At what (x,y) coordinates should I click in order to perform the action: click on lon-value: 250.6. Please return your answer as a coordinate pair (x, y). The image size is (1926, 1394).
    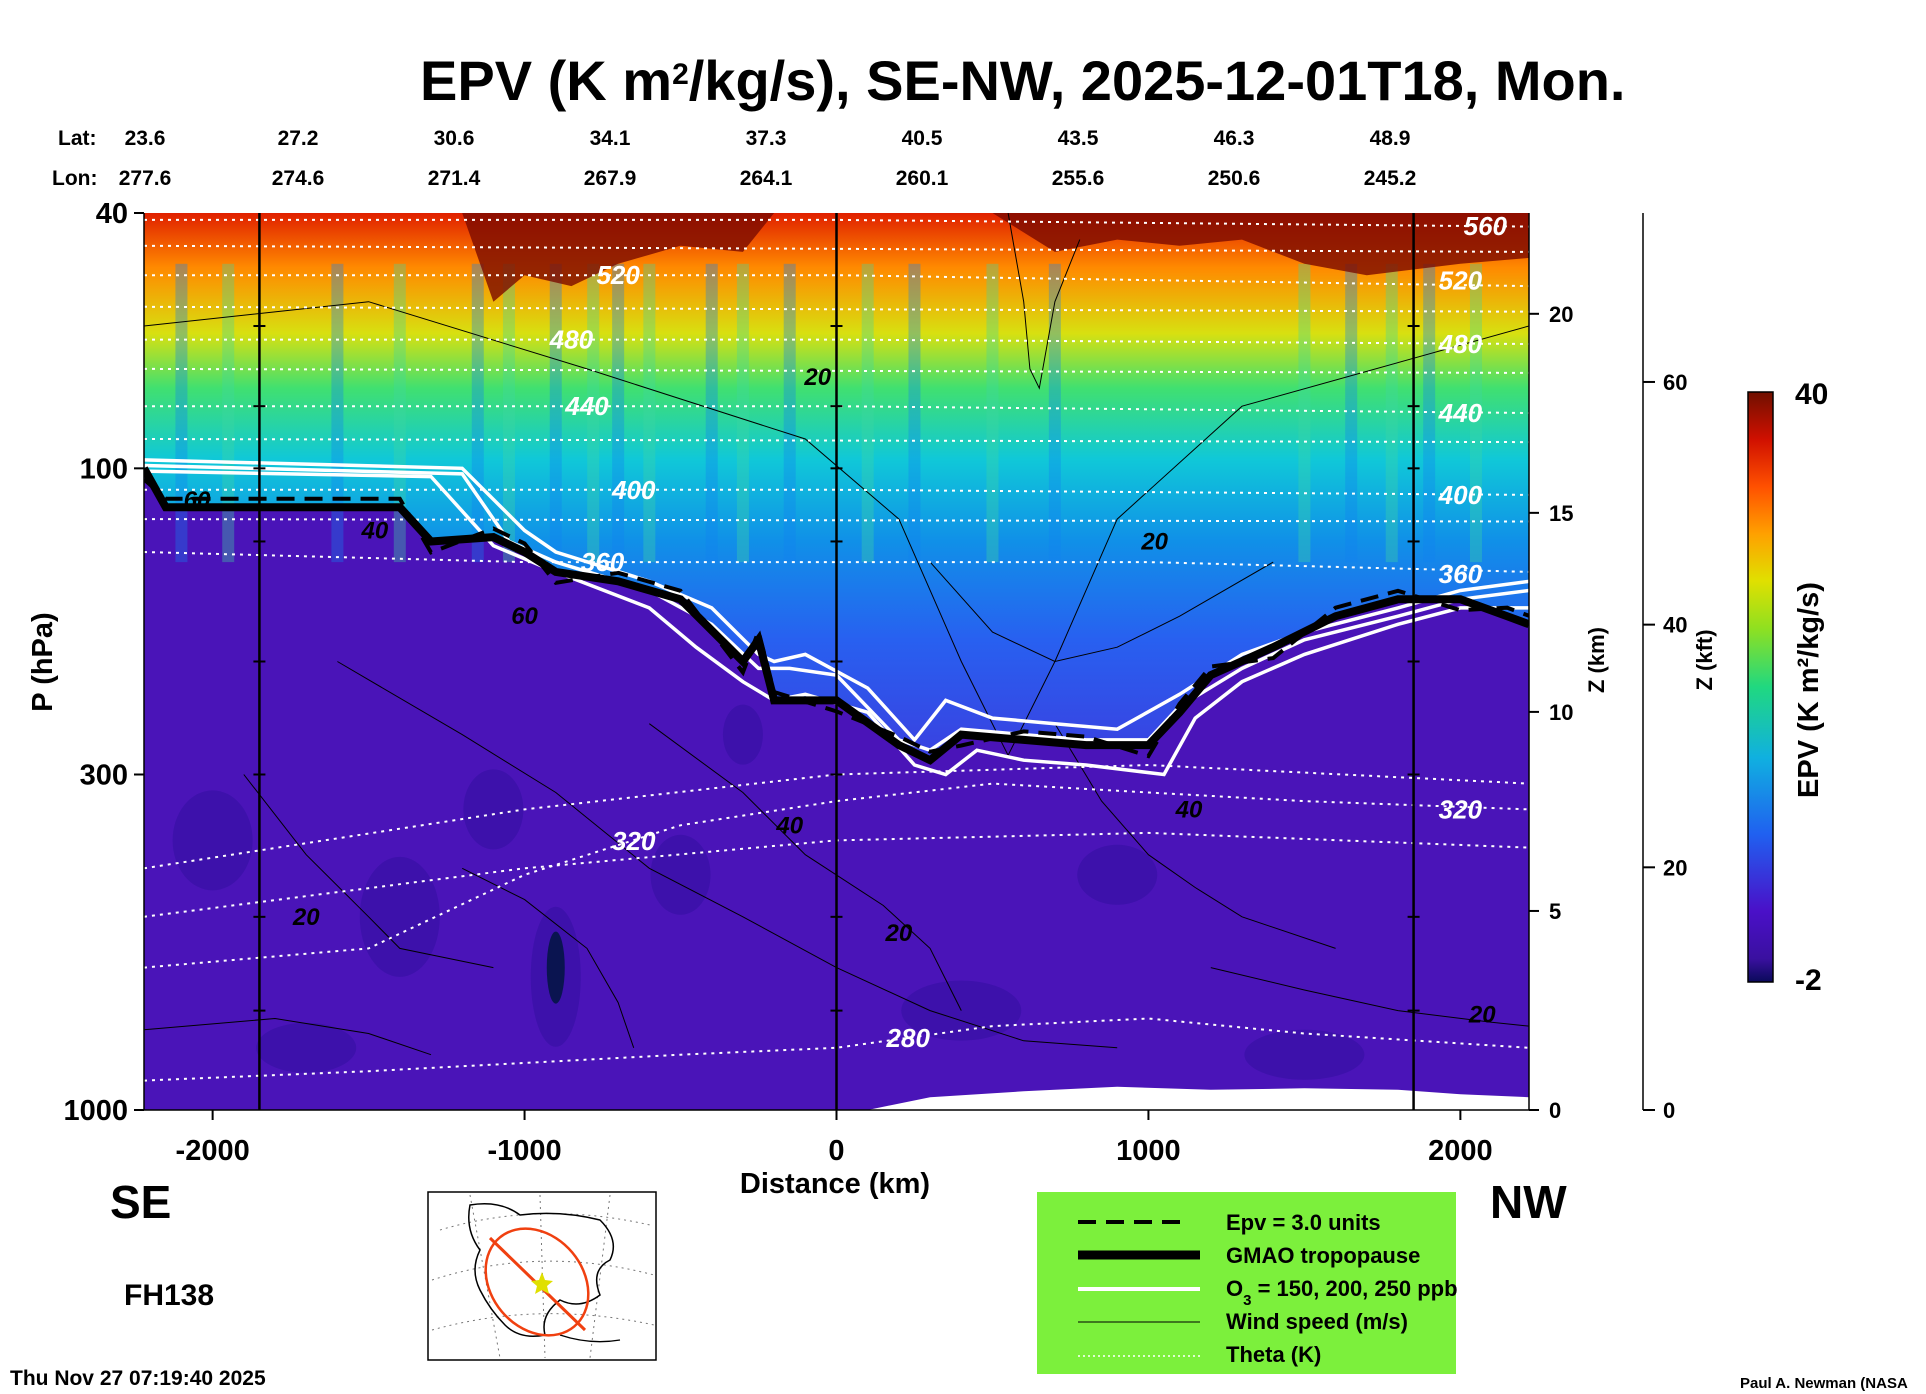
    Looking at the image, I should click on (1234, 178).